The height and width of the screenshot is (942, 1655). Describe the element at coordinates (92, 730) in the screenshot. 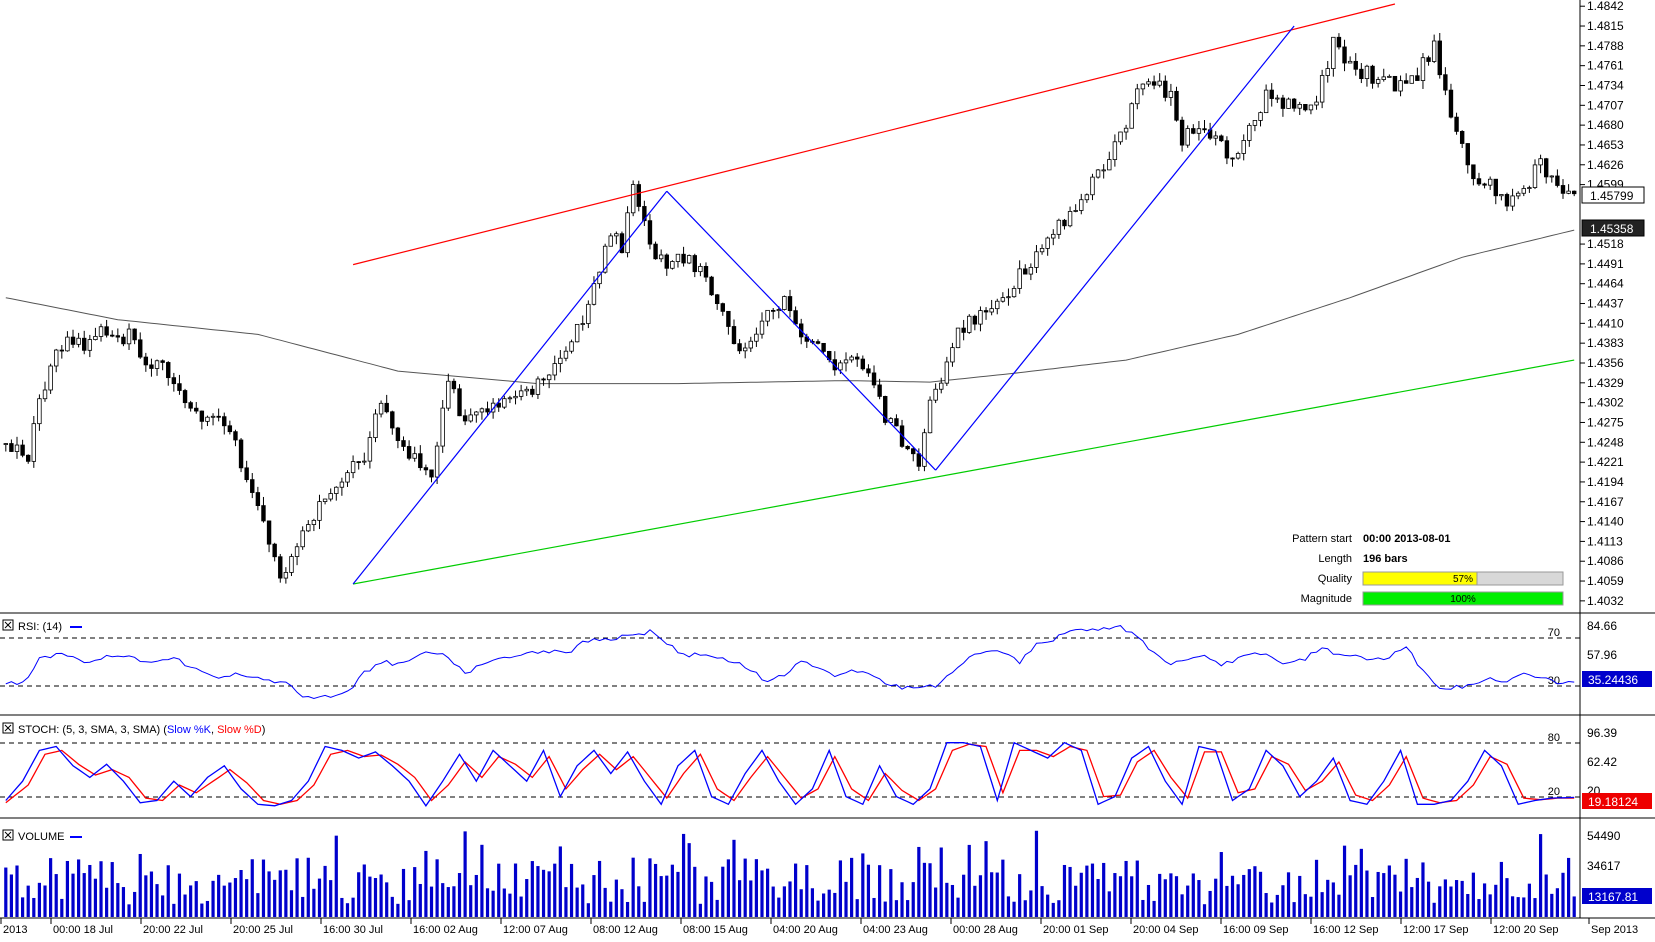

I see `stoch-title-prefix: STOCH: (5, 3, SMA, 3, SMA) (` at that location.